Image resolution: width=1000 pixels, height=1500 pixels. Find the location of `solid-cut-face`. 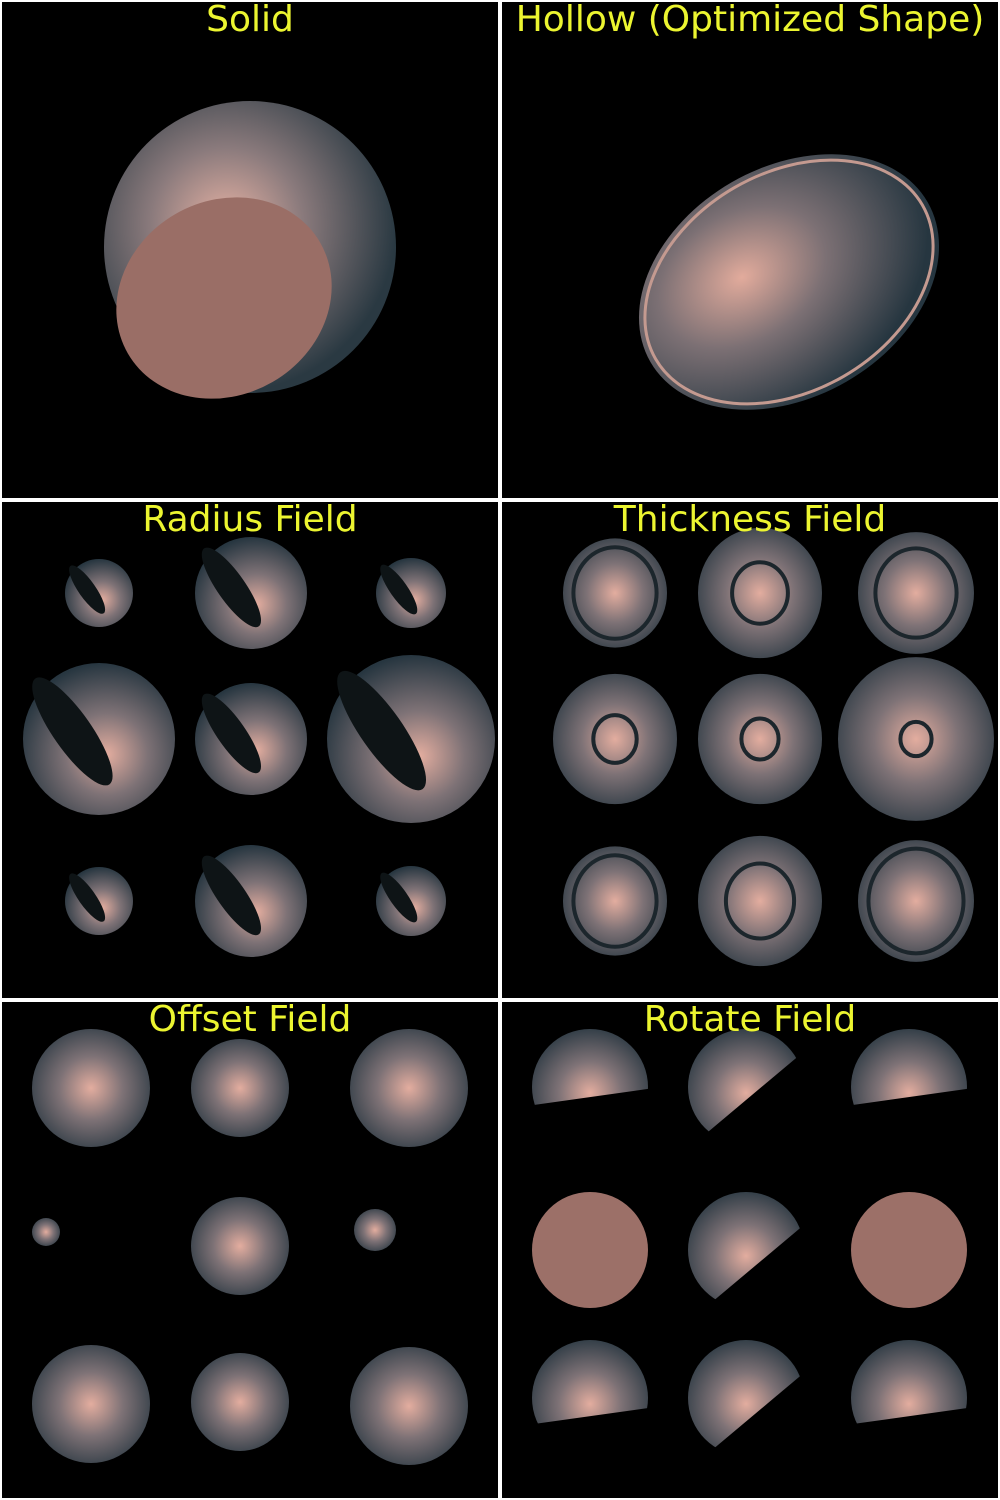

solid-cut-face is located at coordinates (224, 298).